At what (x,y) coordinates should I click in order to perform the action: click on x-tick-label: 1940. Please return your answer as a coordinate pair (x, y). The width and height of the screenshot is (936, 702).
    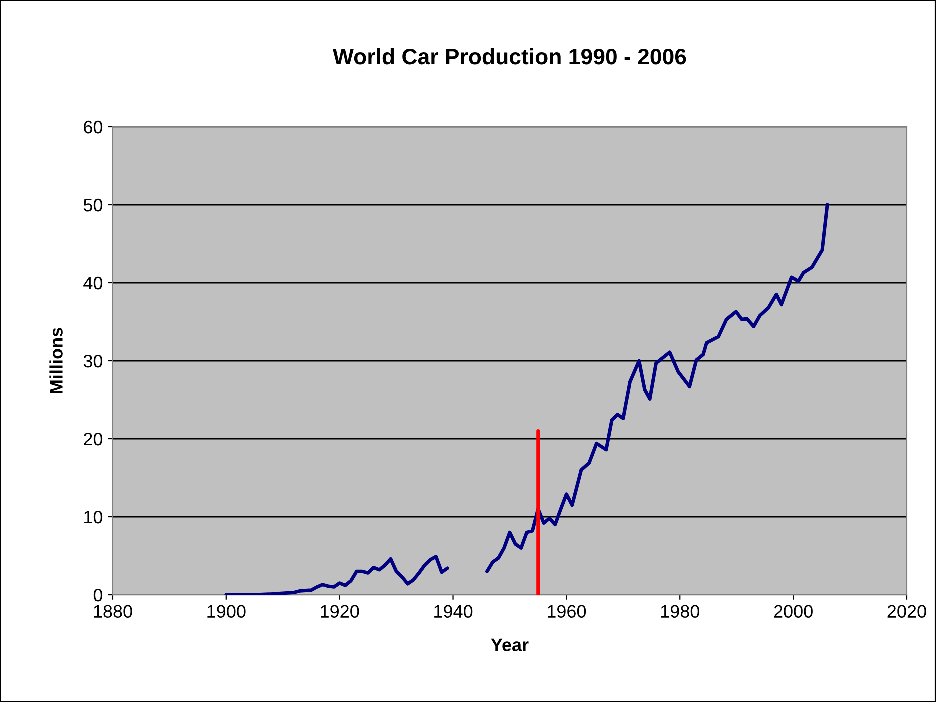
    Looking at the image, I should click on (453, 611).